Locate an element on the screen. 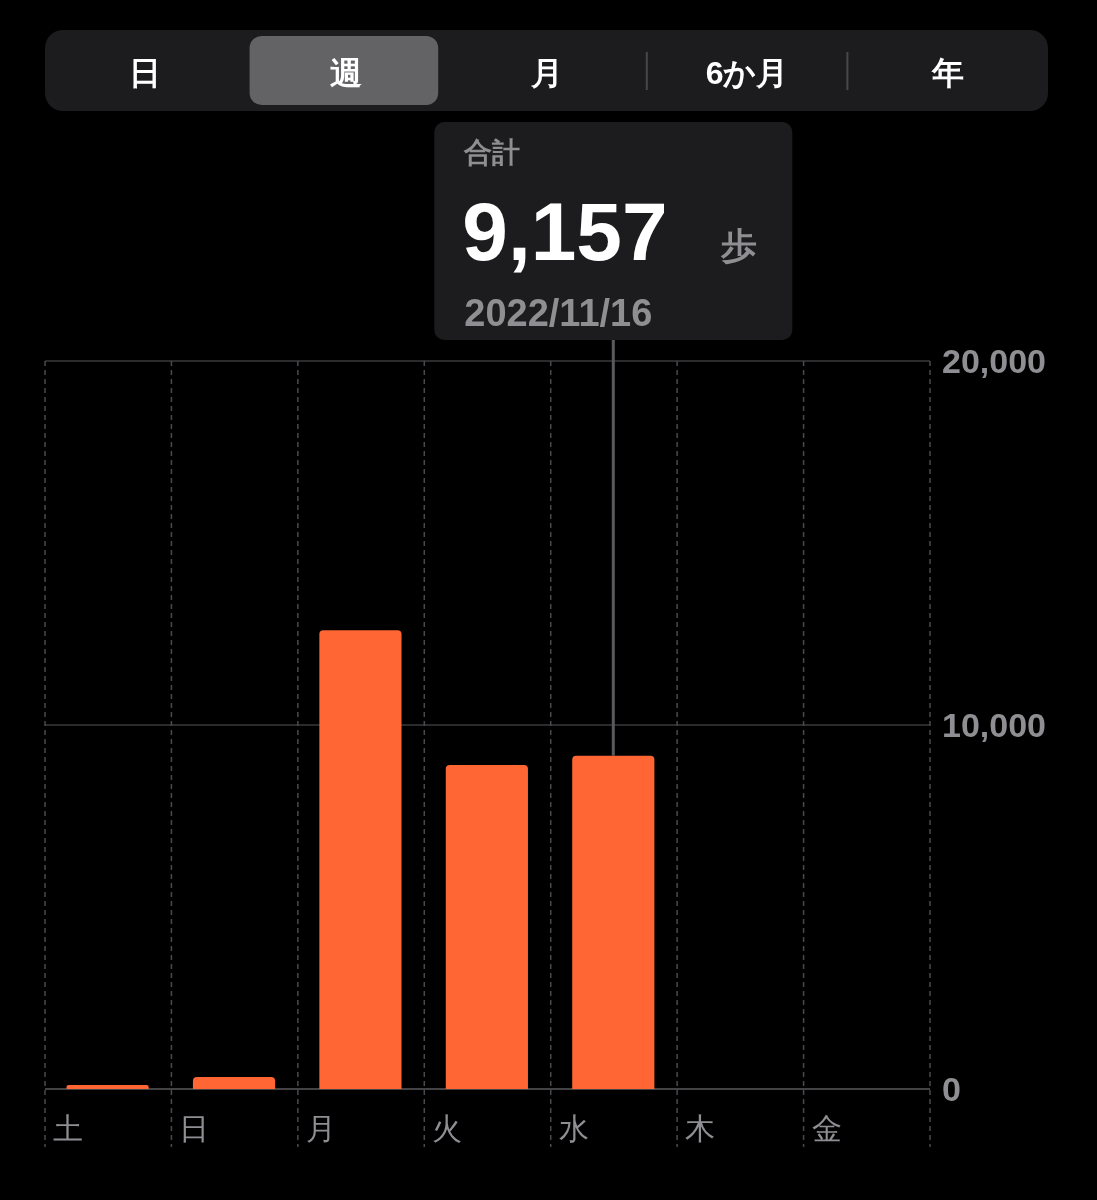  y-tick-label: 20,000 is located at coordinates (994, 361).